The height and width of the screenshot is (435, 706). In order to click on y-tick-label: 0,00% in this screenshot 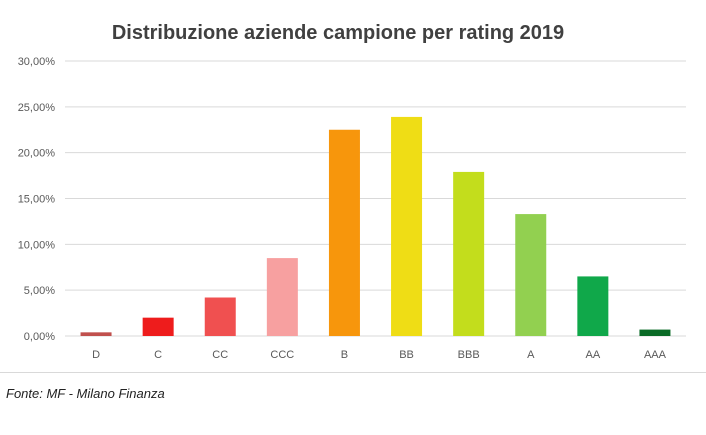, I will do `click(39, 337)`.